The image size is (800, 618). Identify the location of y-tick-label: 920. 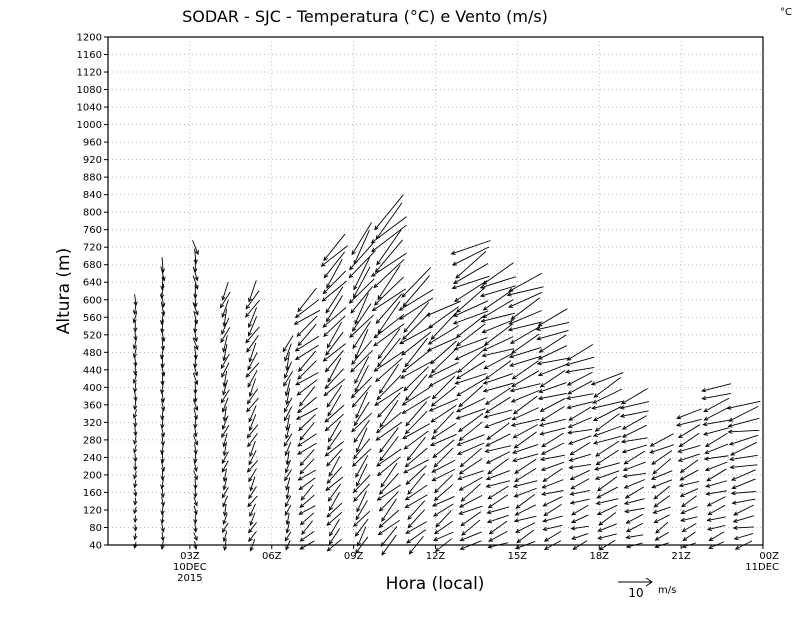
(92, 160).